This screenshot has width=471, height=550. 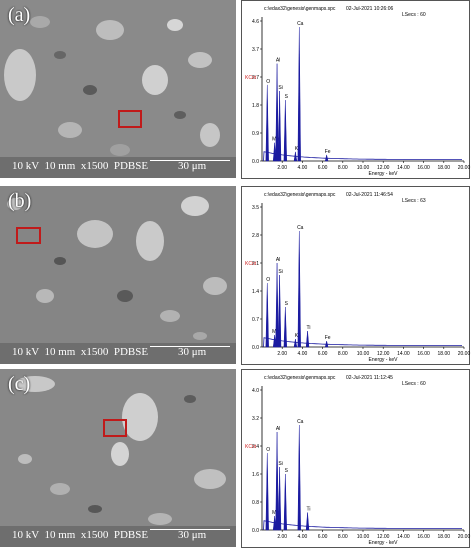 What do you see at coordinates (255, 292) in the screenshot?
I see `y-tick-label: 1.4` at bounding box center [255, 292].